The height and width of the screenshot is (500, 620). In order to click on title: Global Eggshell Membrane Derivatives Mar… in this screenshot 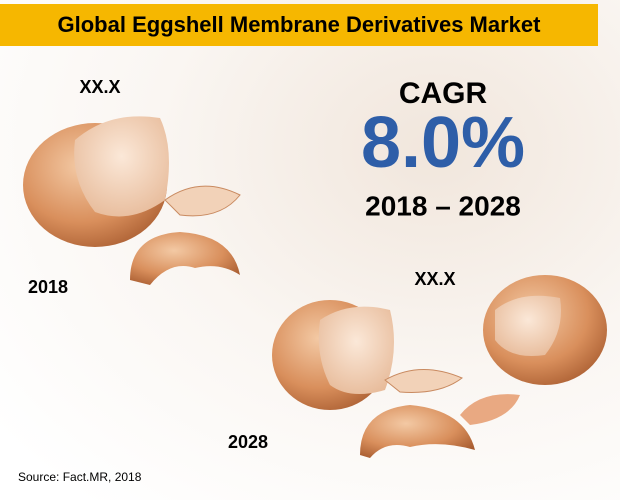, I will do `click(300, 24)`.